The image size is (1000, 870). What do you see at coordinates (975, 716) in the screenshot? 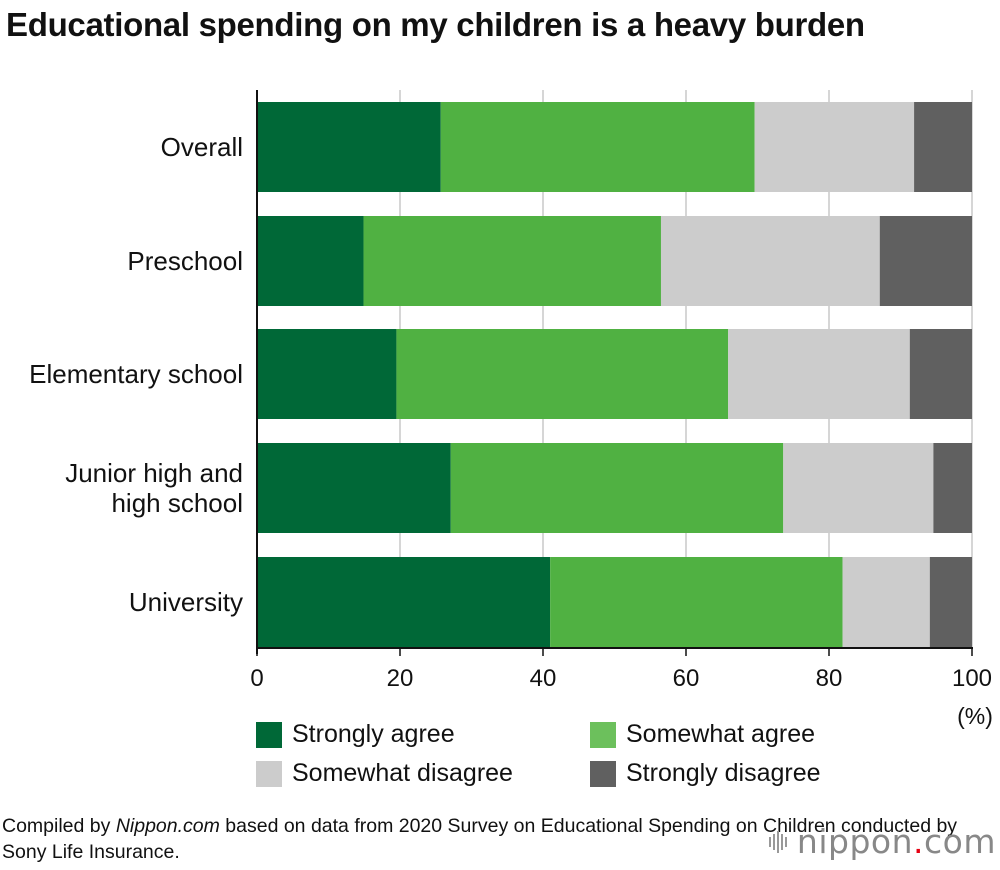
I see `x-axis-unit-label: (%)` at bounding box center [975, 716].